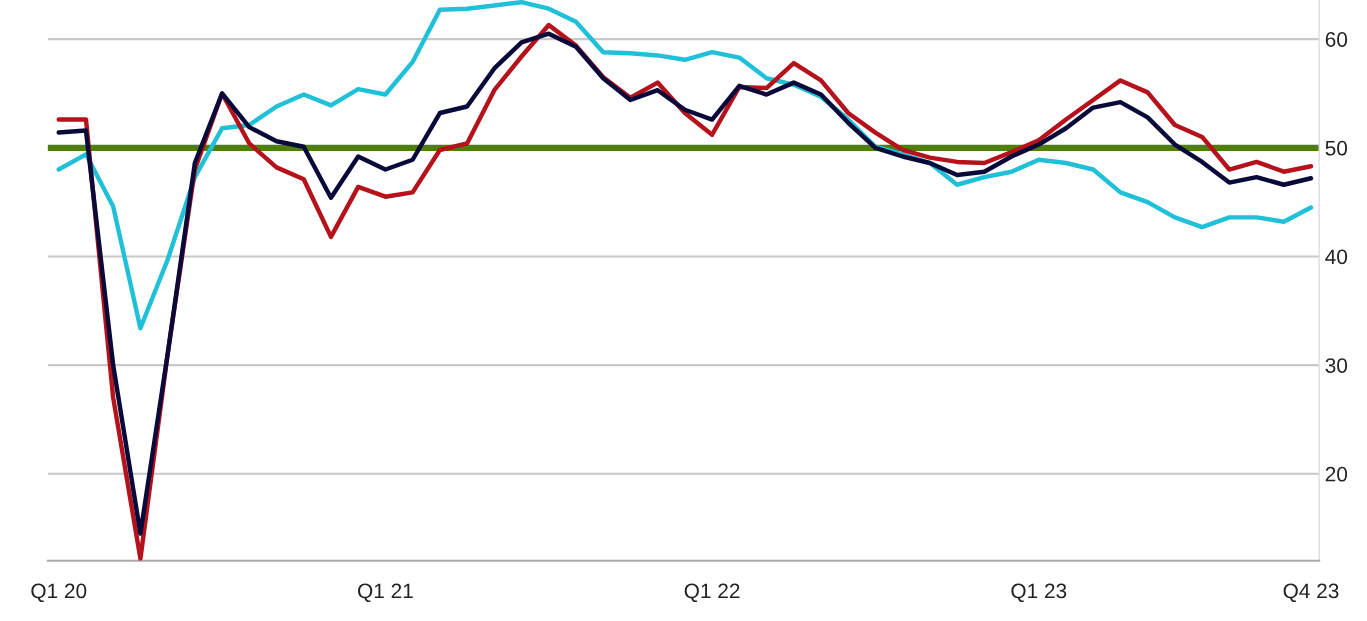 The width and height of the screenshot is (1367, 621). Describe the element at coordinates (385, 593) in the screenshot. I see `x-tick-label: Q1 21` at that location.